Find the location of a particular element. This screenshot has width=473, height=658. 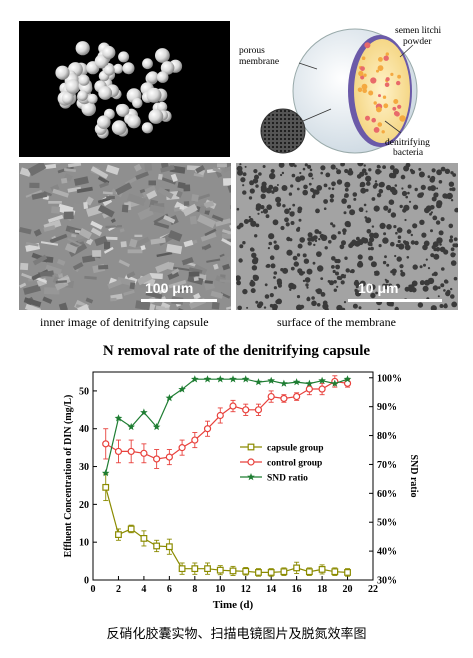

y2-axis-label: SND ratio is located at coordinates (413, 475).